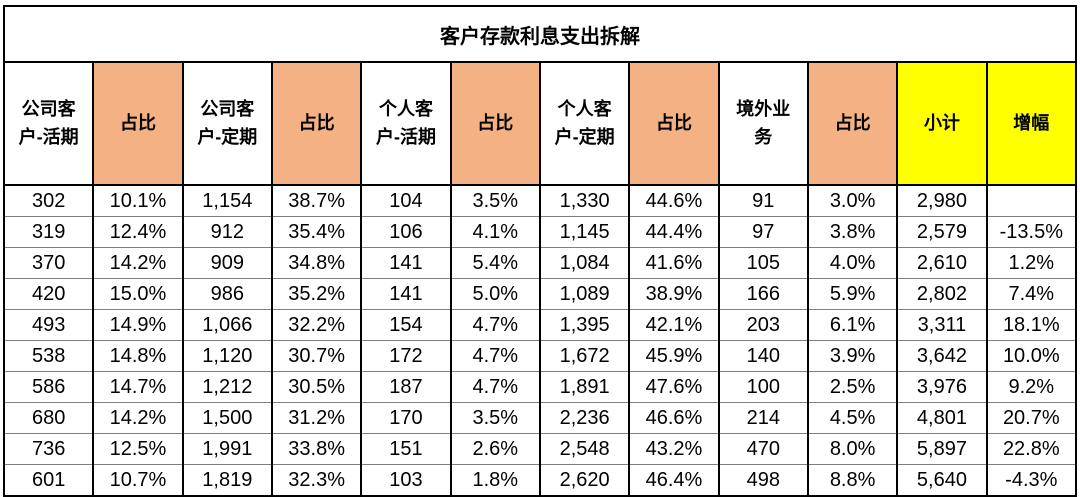 The image size is (1080, 497). What do you see at coordinates (138, 325) in the screenshot?
I see `table-cell: 14.9%` at bounding box center [138, 325].